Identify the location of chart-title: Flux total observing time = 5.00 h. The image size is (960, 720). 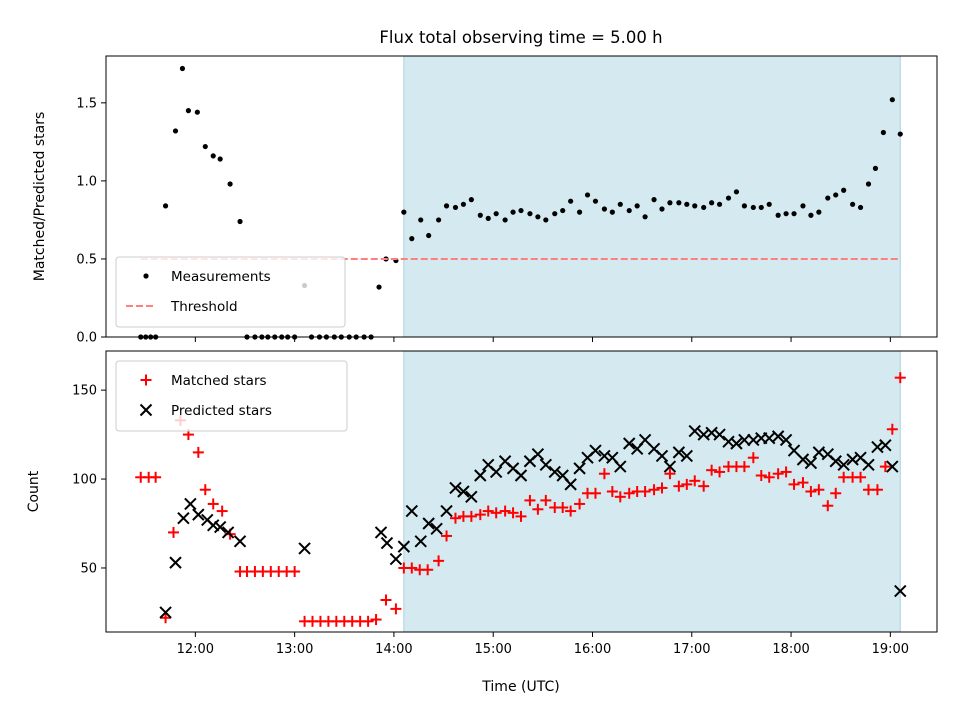
(520, 37).